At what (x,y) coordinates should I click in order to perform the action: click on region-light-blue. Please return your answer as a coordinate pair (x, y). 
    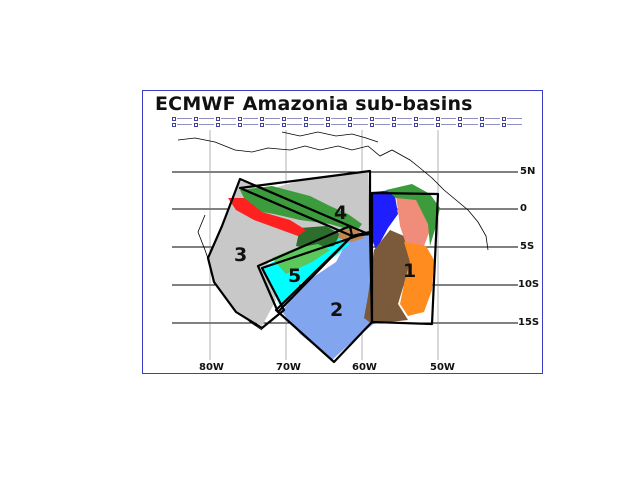
    Looking at the image, I should click on (329, 297).